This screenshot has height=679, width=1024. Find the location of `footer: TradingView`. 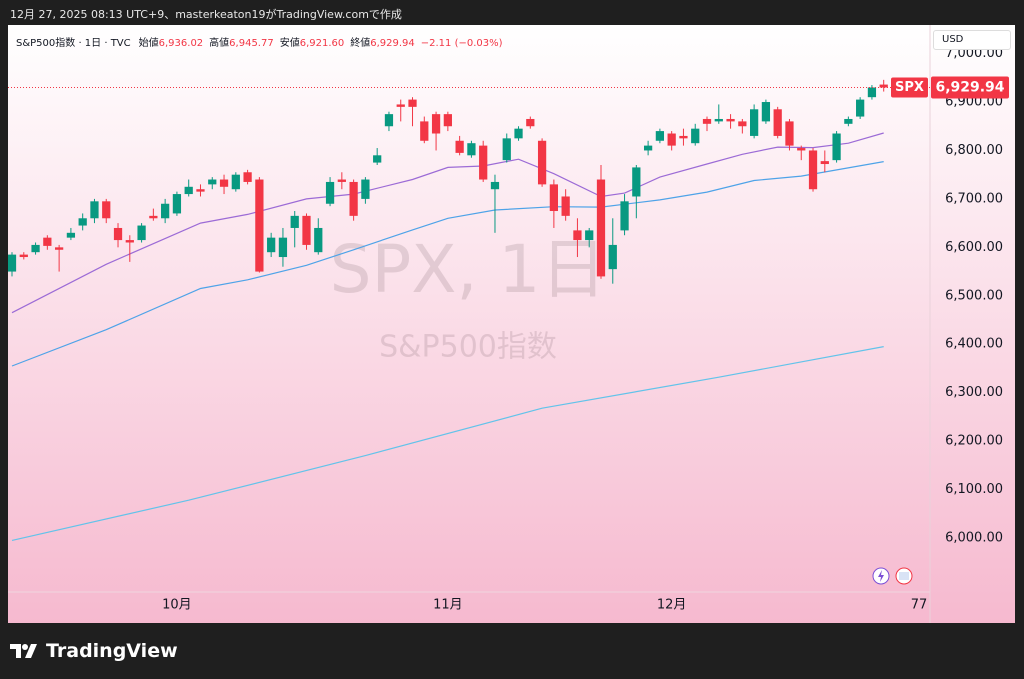

footer: TradingView is located at coordinates (94, 651).